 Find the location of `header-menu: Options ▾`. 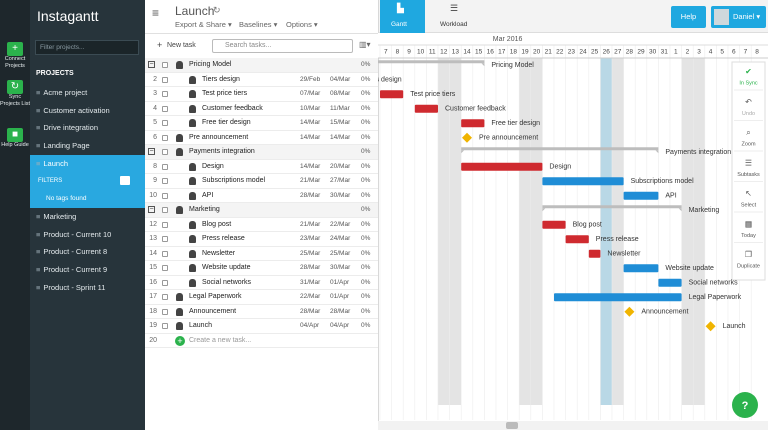

header-menu: Options ▾ is located at coordinates (302, 24).